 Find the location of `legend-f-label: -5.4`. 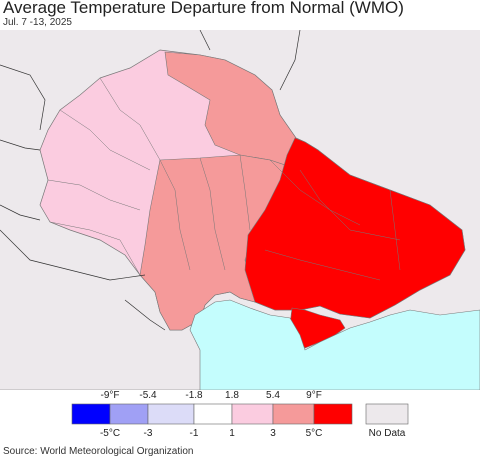

legend-f-label: -5.4 is located at coordinates (148, 395).